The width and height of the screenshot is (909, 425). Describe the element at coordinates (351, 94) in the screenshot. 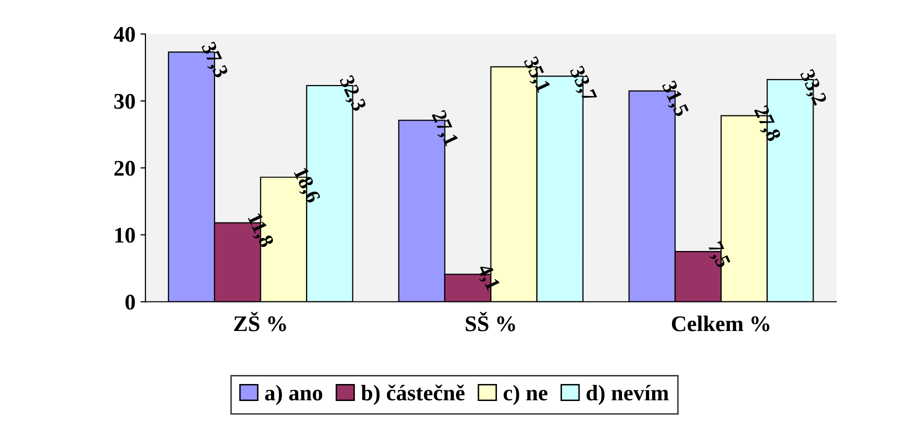

I see `data-label: 32,3` at that location.